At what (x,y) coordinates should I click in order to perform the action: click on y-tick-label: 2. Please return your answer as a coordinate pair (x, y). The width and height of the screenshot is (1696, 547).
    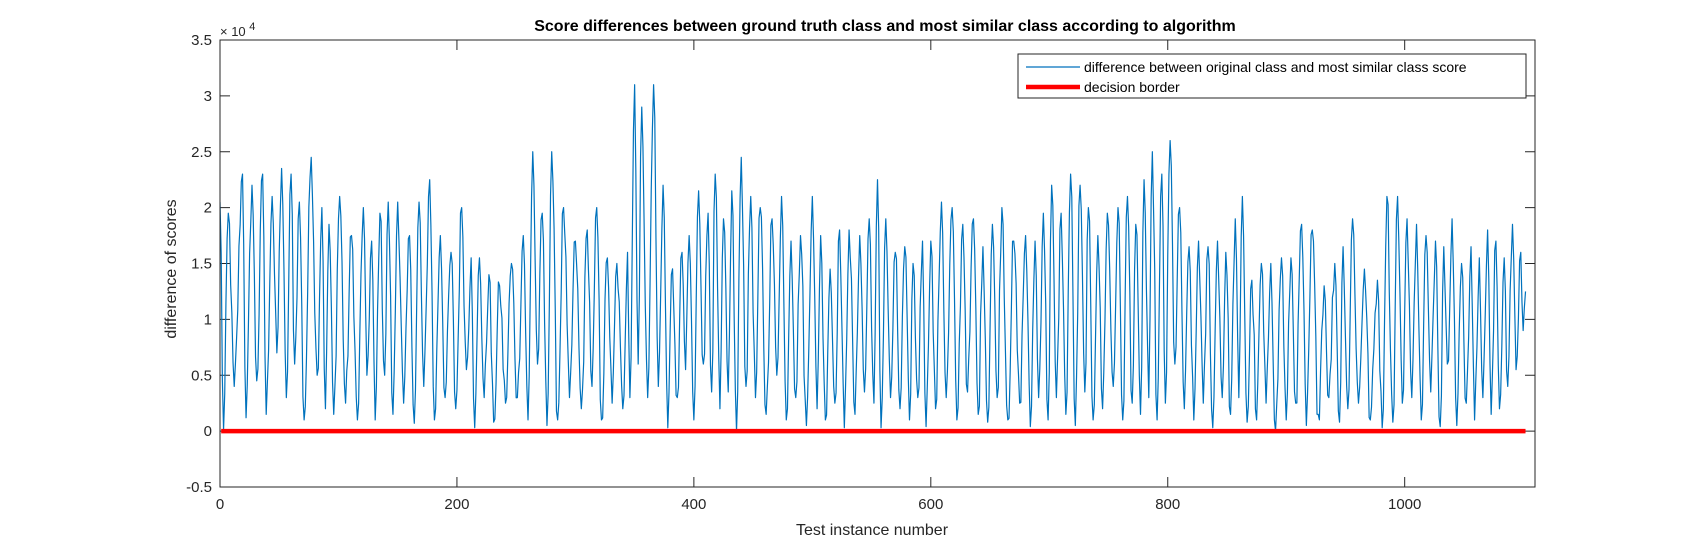
    Looking at the image, I should click on (208, 208).